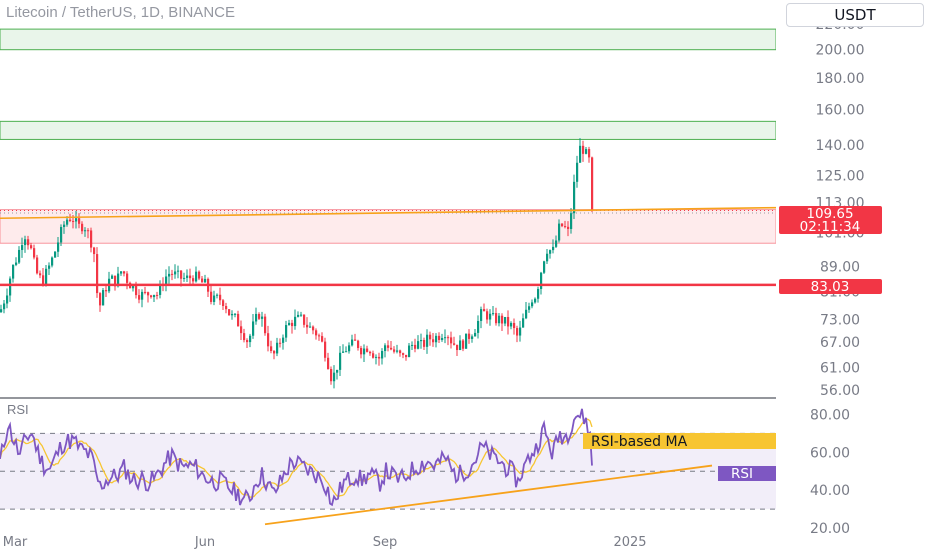 The height and width of the screenshot is (550, 932). I want to click on rsi-trendline, so click(488, 495).